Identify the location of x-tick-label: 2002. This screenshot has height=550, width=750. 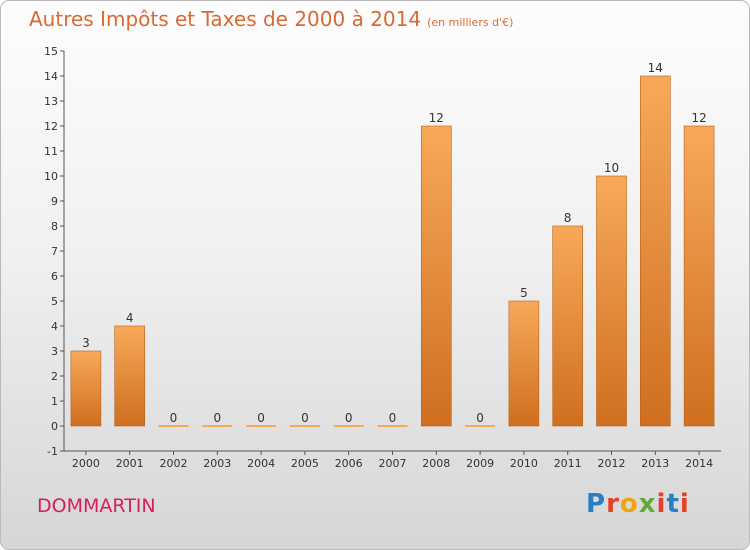
(174, 463).